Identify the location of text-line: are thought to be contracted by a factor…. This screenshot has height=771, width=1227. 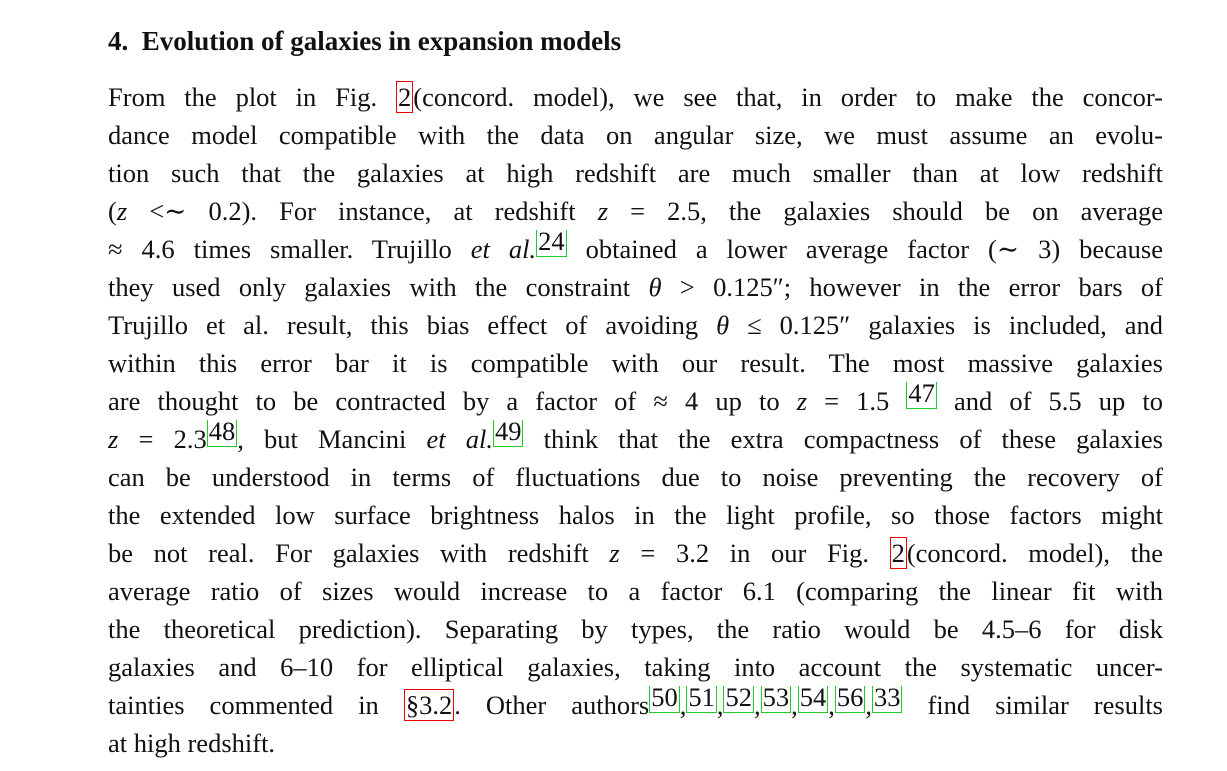
(635, 401).